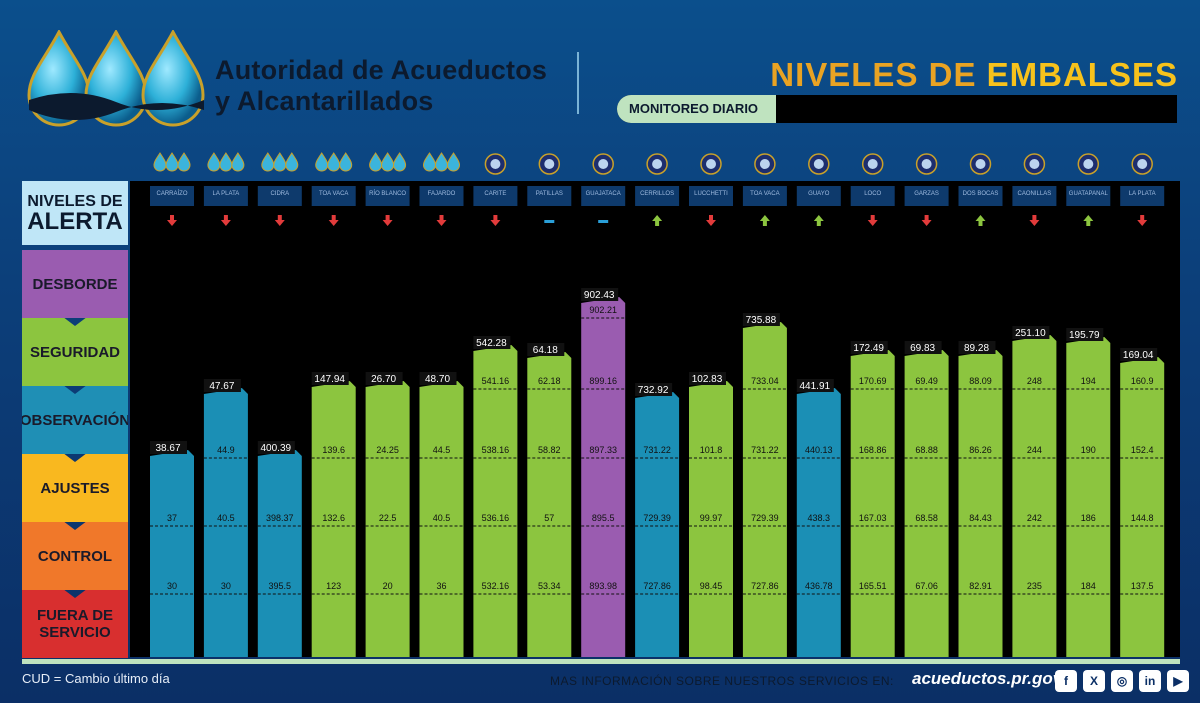  What do you see at coordinates (116, 78) in the screenshot?
I see `aaa-logo-icon` at bounding box center [116, 78].